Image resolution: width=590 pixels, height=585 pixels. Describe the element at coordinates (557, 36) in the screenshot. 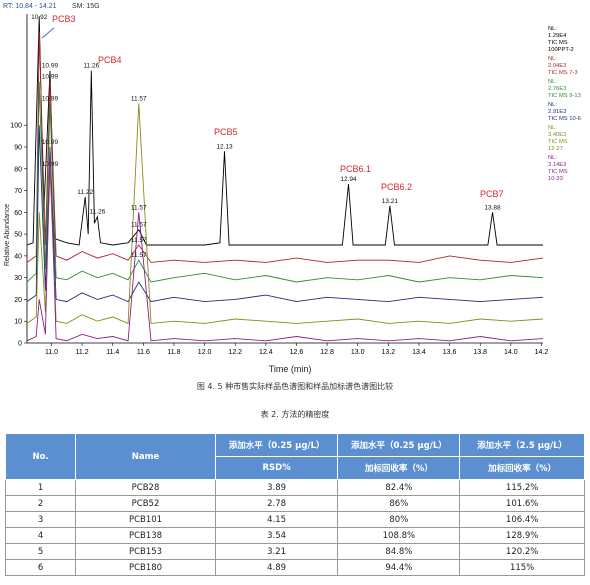

I see `legend-text: 1.29E4` at that location.